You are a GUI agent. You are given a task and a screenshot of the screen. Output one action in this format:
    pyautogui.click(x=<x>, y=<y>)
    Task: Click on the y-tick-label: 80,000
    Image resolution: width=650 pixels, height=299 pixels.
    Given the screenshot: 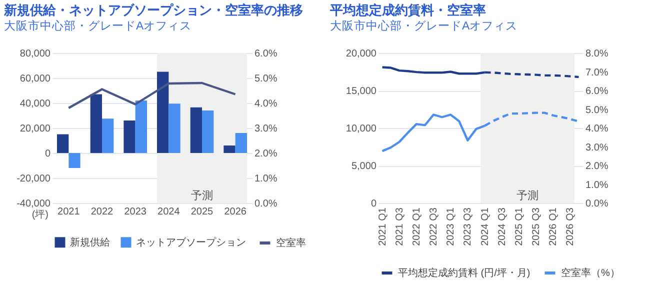 What is the action you would take?
    pyautogui.click(x=35, y=54)
    